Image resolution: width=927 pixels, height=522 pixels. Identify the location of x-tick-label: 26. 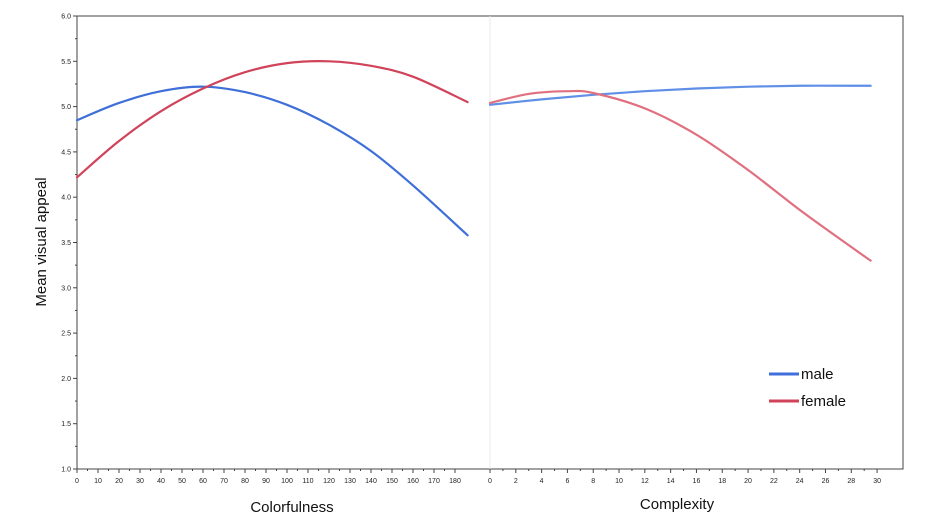
(826, 481).